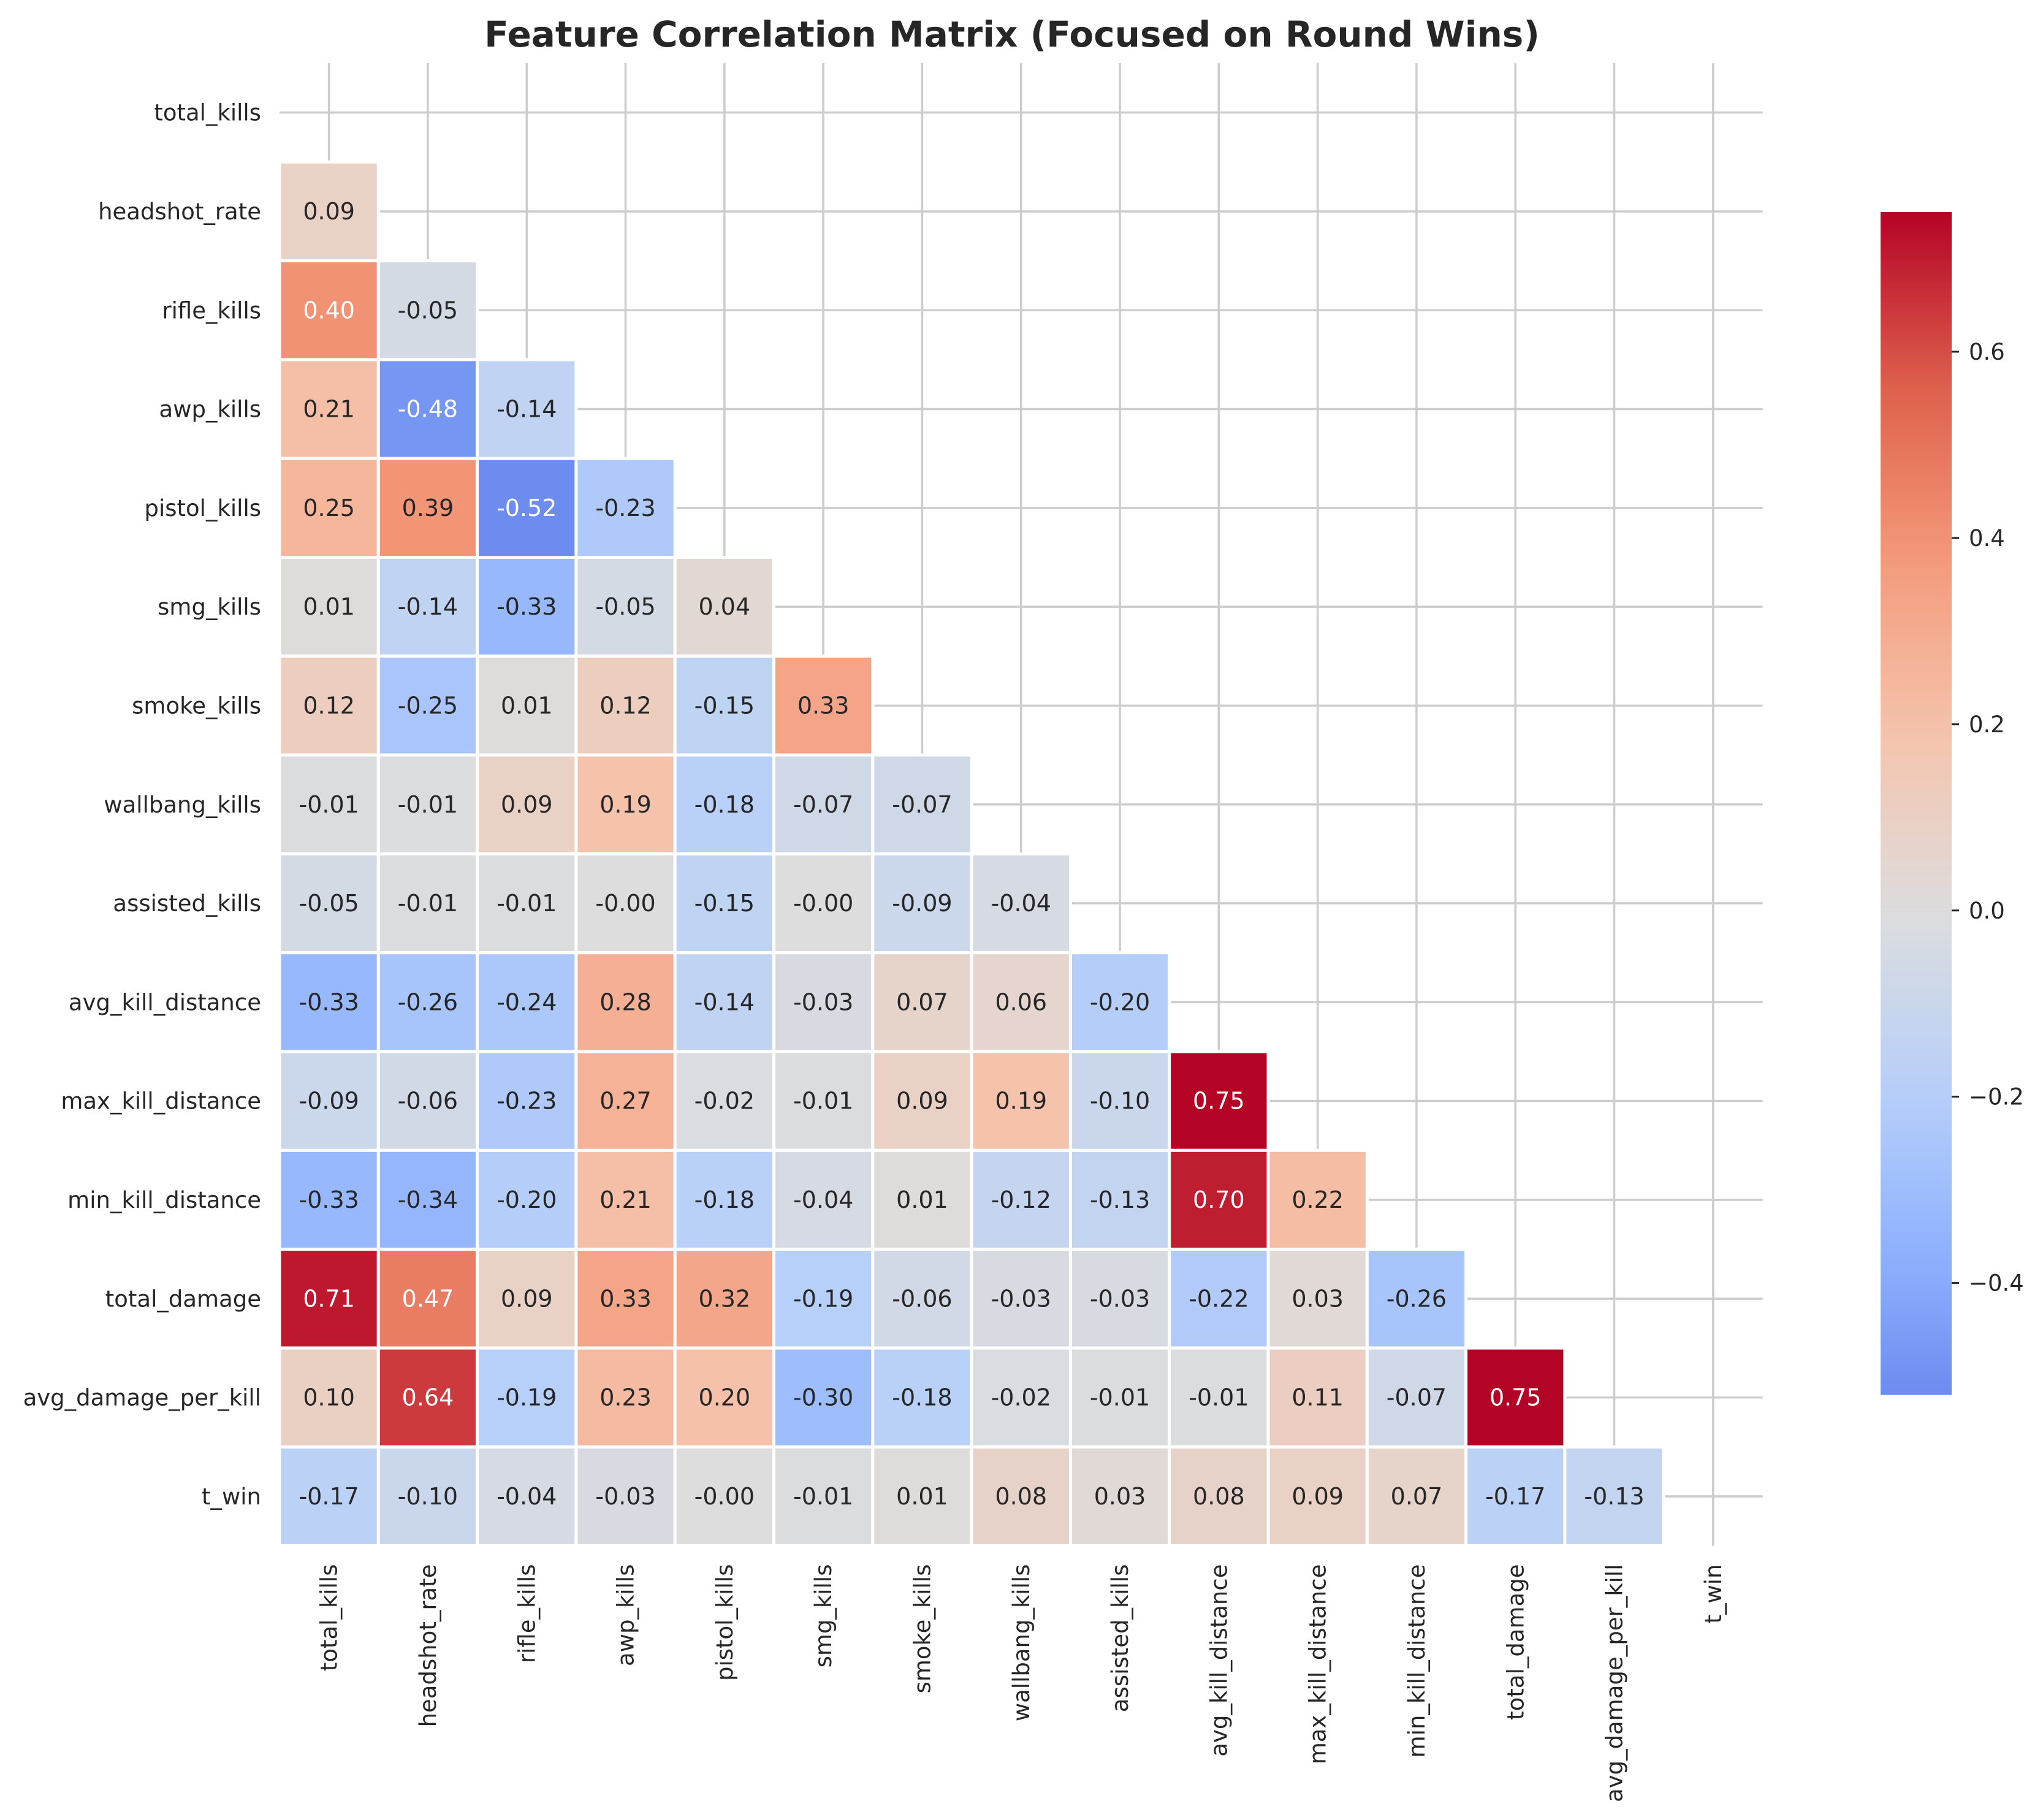 The image size is (2024, 1820). I want to click on y-tick-label: smg_kills, so click(209, 607).